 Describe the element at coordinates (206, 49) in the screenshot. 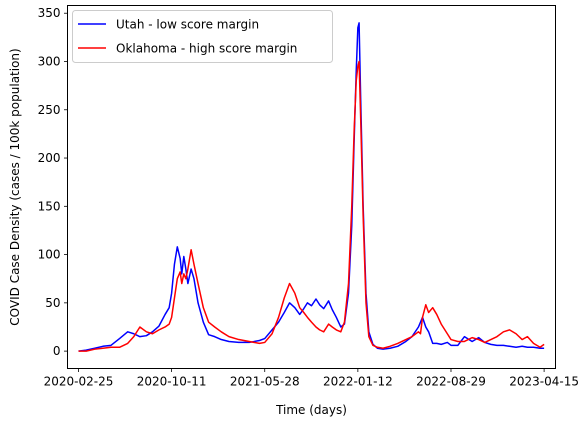

I see `legend-label-oklahoma: Oklahoma - high score margin` at that location.